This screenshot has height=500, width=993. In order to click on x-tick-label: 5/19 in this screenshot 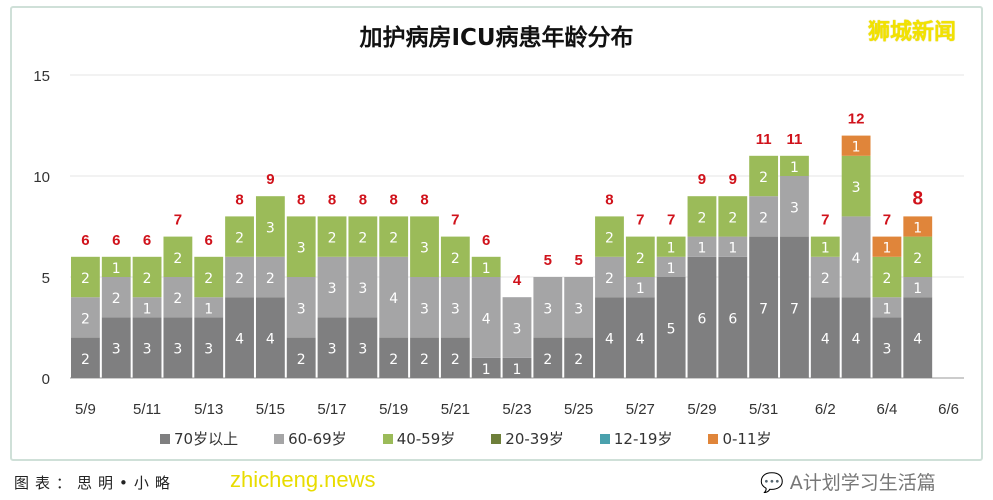, I will do `click(393, 409)`.